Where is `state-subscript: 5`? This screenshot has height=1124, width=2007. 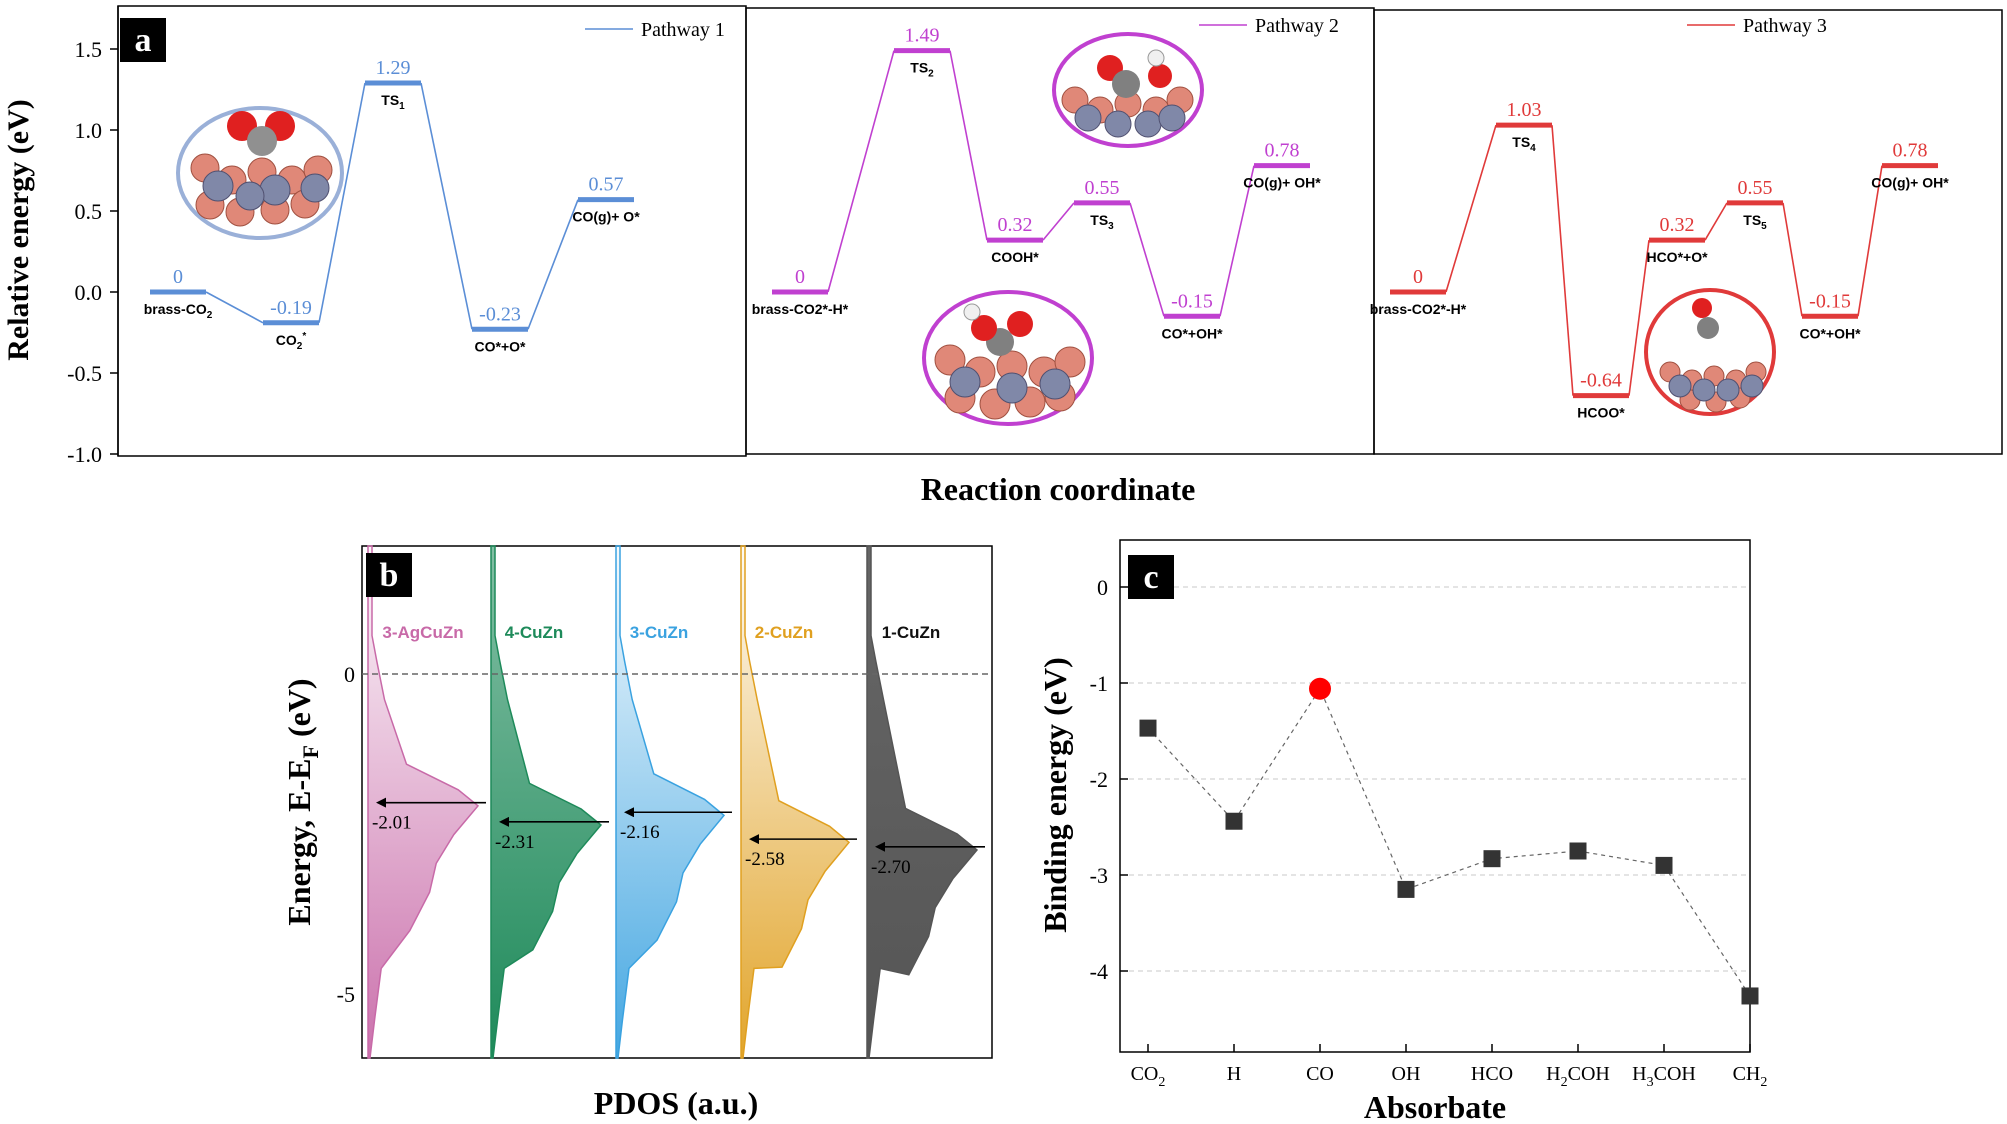
state-subscript: 5 is located at coordinates (1764, 226).